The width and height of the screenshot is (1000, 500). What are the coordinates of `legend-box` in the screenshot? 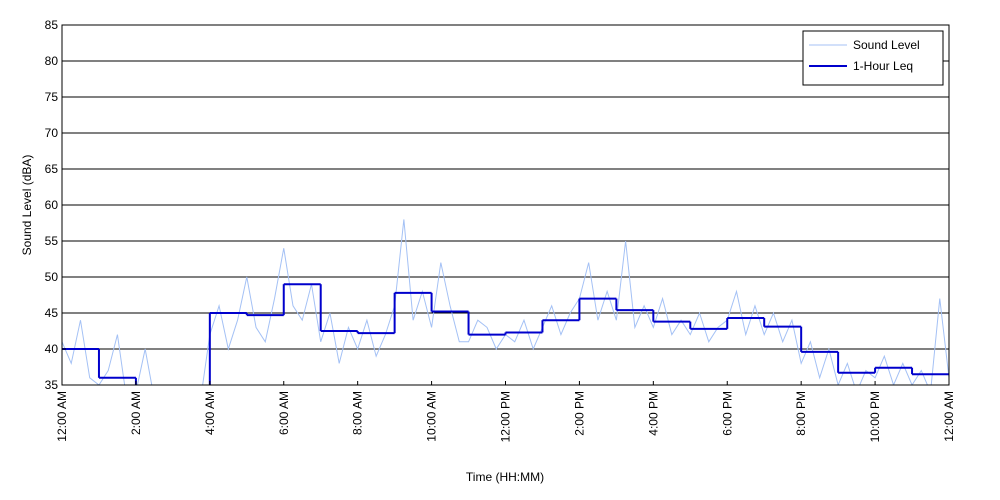 It's located at (873, 58).